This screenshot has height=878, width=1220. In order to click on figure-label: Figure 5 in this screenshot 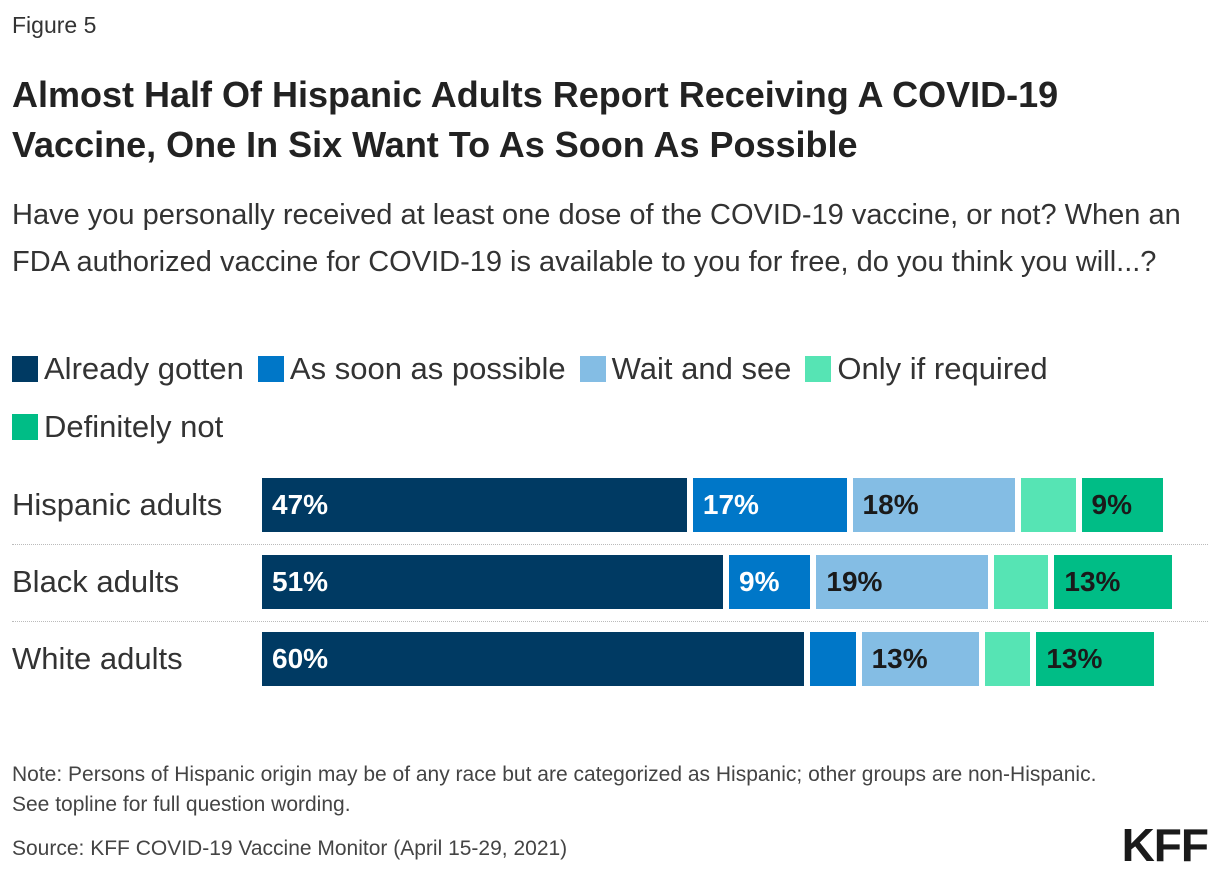, I will do `click(54, 25)`.